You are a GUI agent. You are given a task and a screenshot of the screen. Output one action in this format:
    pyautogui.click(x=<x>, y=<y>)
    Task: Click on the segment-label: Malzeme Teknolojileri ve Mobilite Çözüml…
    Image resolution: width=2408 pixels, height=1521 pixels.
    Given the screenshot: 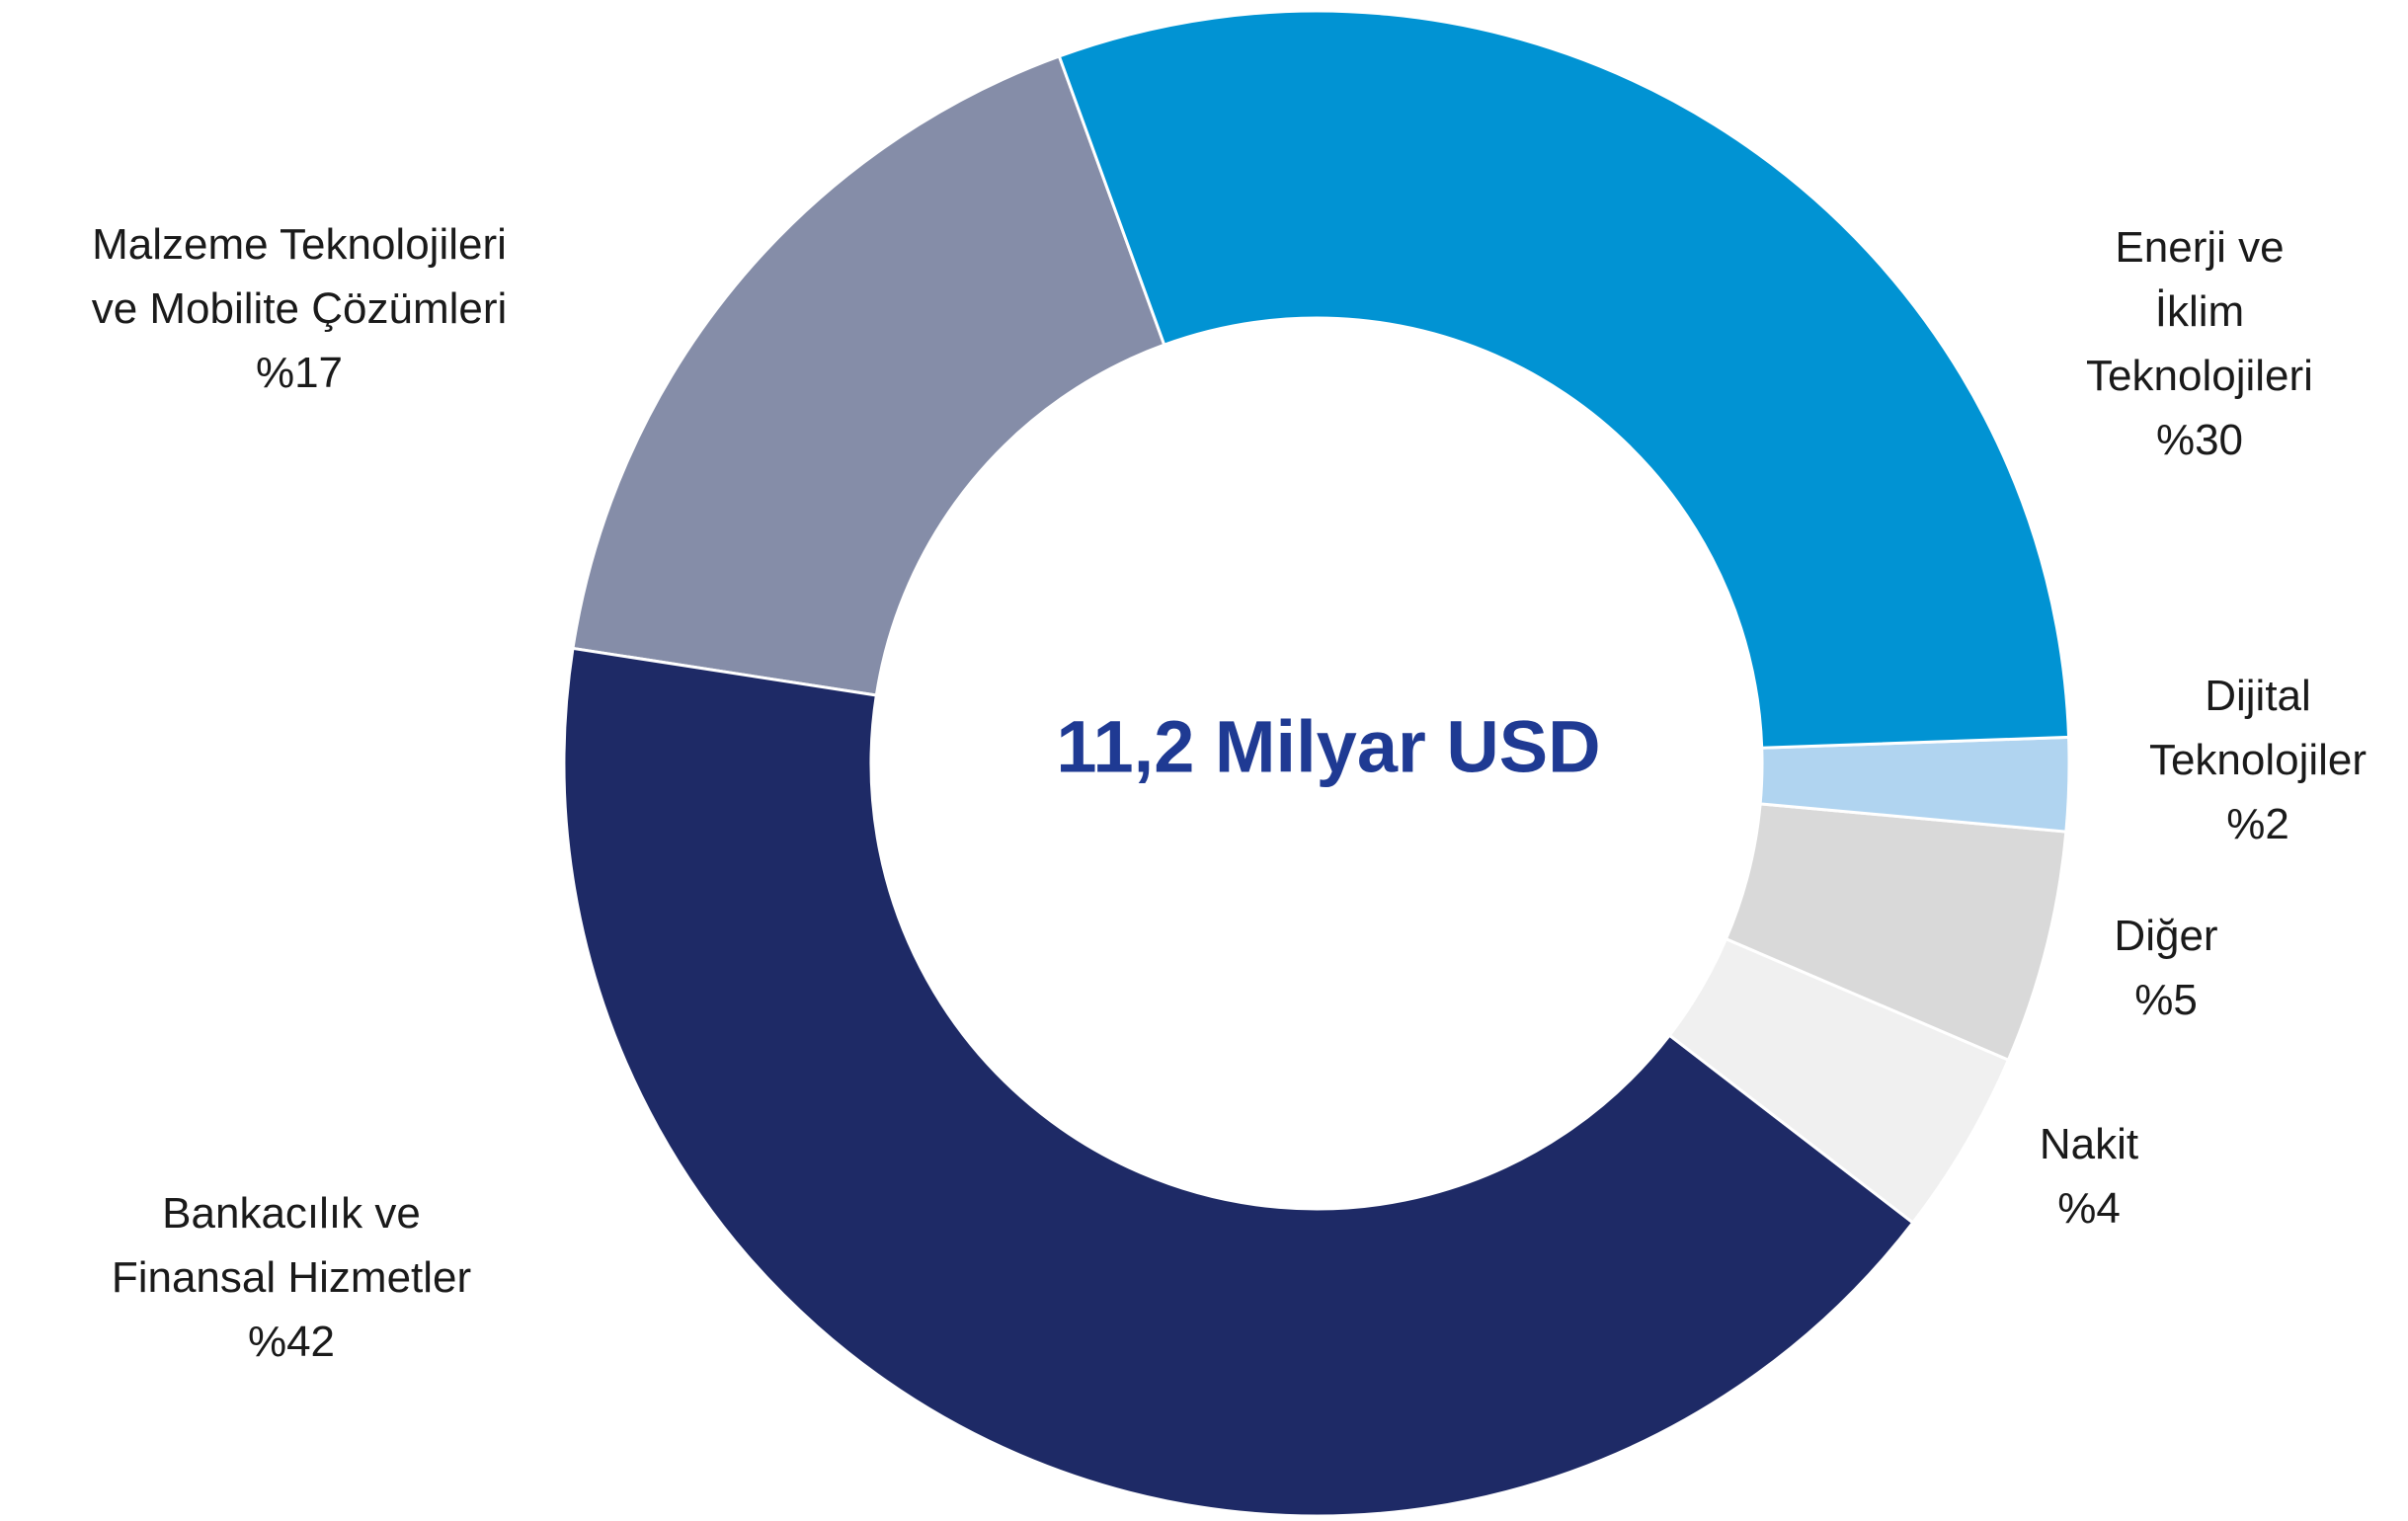 What is the action you would take?
    pyautogui.click(x=300, y=308)
    